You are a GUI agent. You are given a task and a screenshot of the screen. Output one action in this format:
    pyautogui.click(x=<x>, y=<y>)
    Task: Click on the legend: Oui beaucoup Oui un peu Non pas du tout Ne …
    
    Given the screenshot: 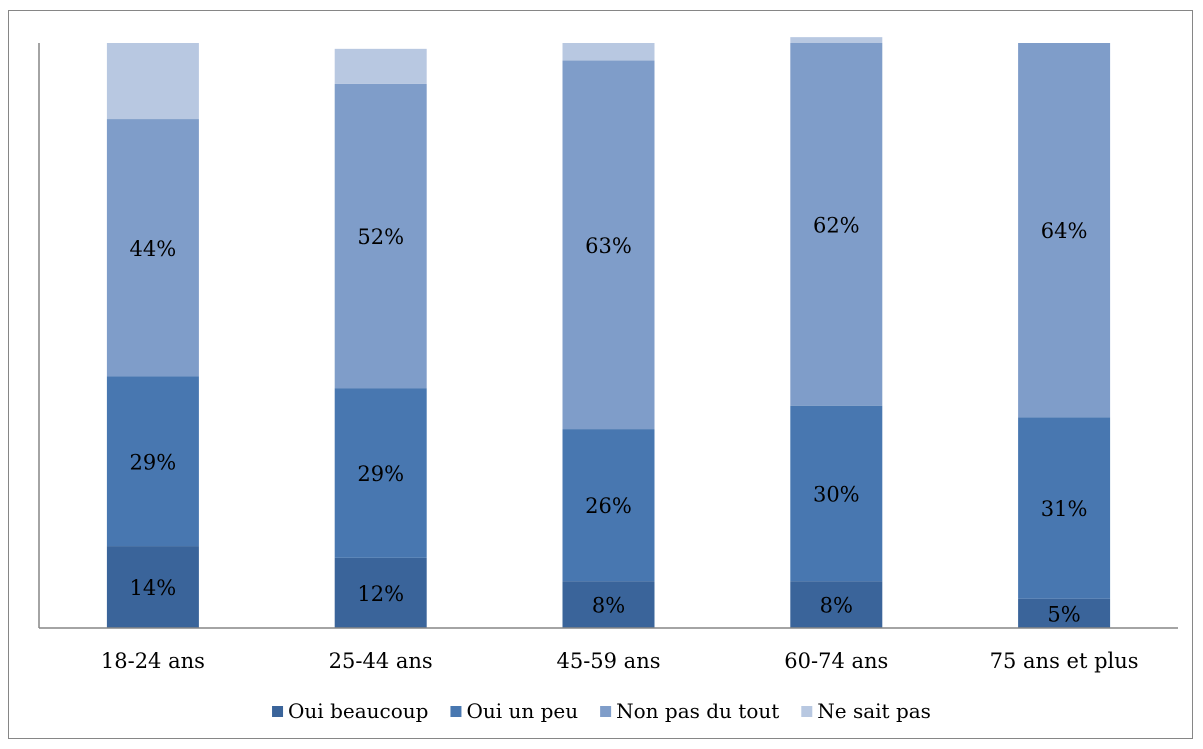 What is the action you would take?
    pyautogui.click(x=601, y=711)
    